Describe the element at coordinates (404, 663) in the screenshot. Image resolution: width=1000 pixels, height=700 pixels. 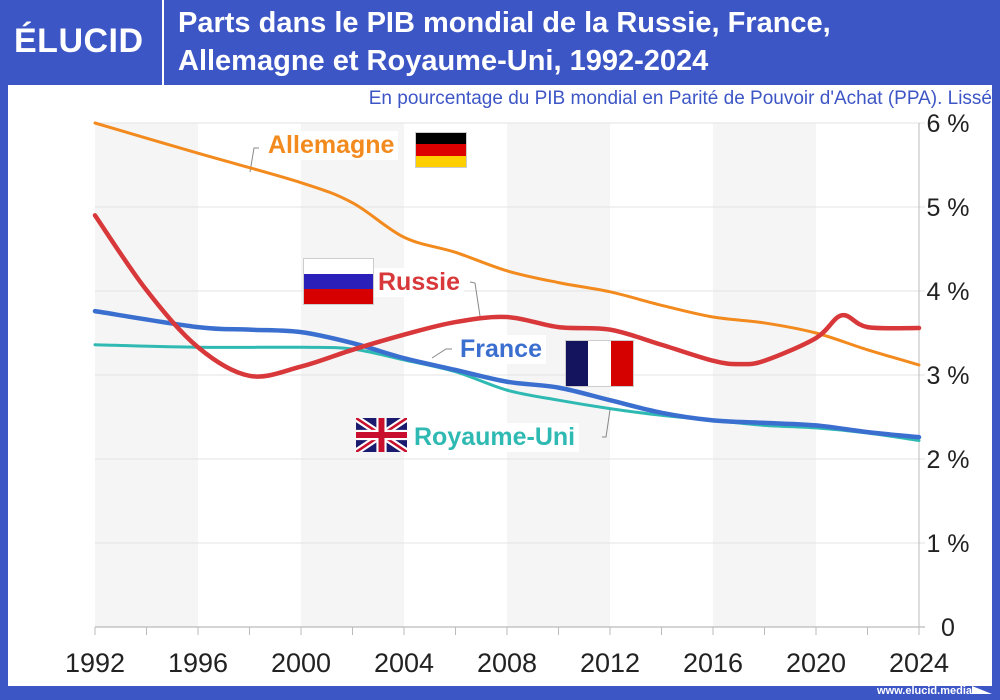
I see `x-tick-label: 2004` at that location.